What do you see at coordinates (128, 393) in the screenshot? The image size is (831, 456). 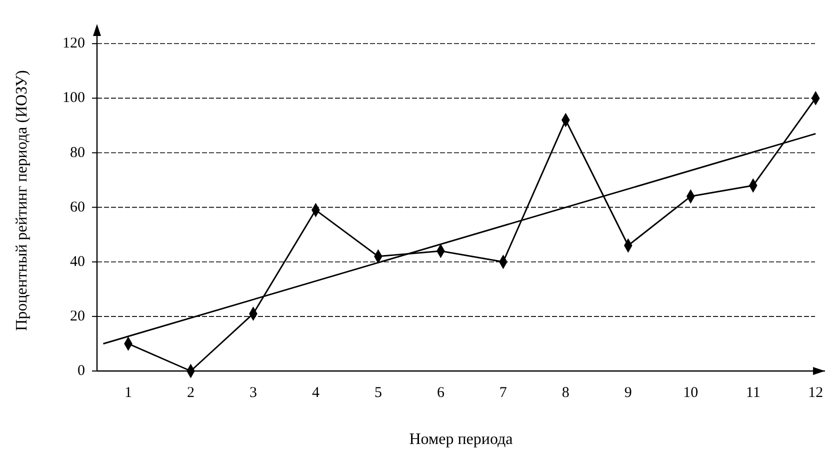 I see `x-tick-label: 1` at bounding box center [128, 393].